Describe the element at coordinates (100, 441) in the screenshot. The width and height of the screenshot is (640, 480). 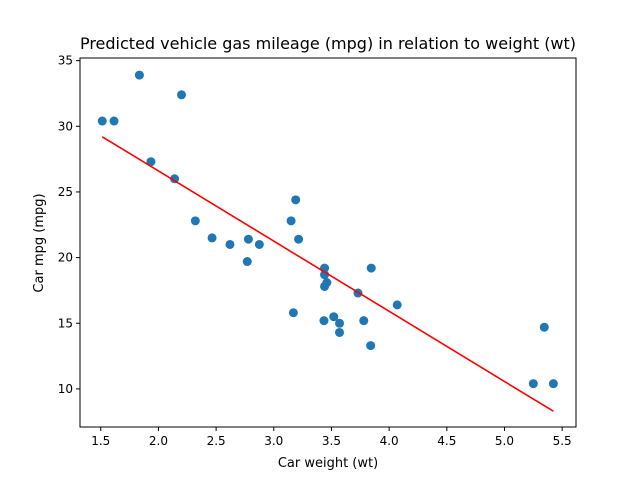
I see `x-tick-label-0: 1.5` at that location.